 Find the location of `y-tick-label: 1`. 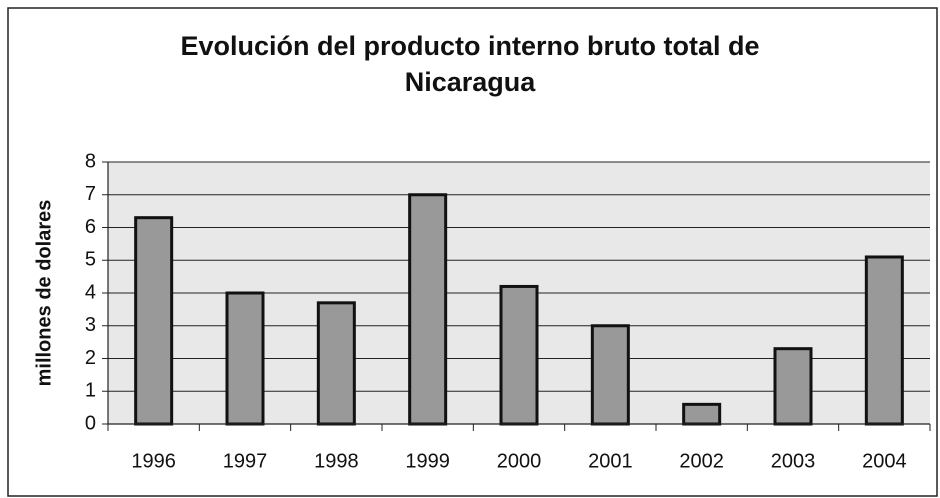

y-tick-label: 1 is located at coordinates (90, 391).